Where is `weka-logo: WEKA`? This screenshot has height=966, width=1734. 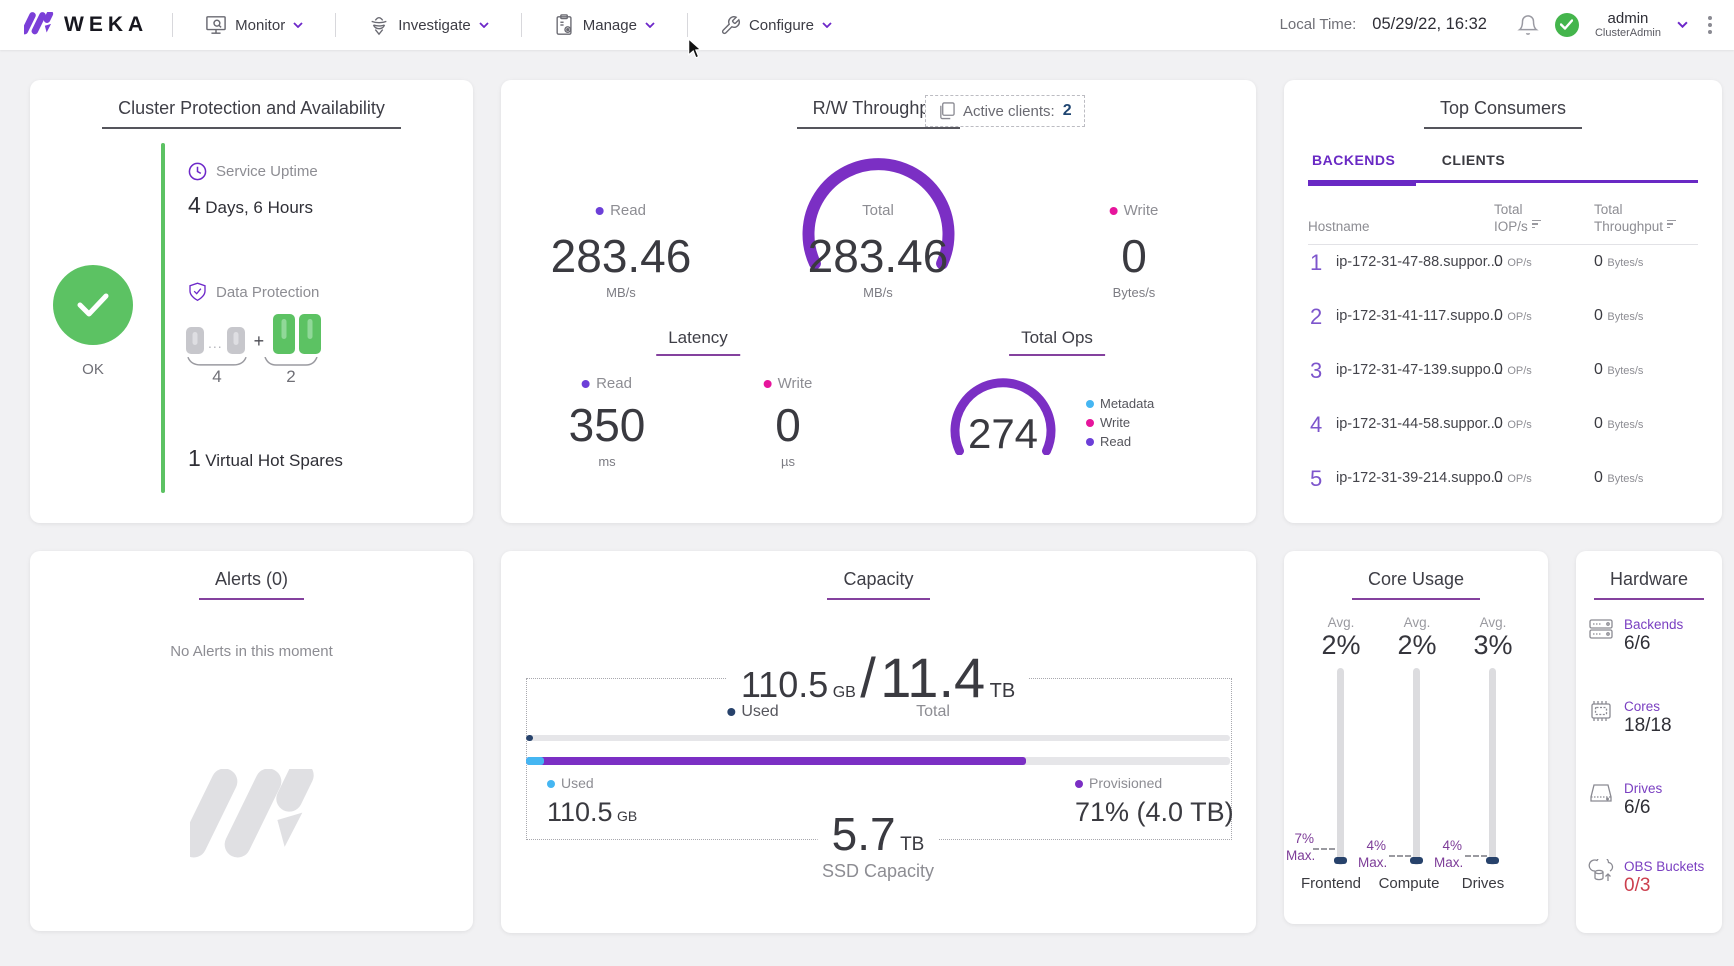
weka-logo: WEKA is located at coordinates (86, 25).